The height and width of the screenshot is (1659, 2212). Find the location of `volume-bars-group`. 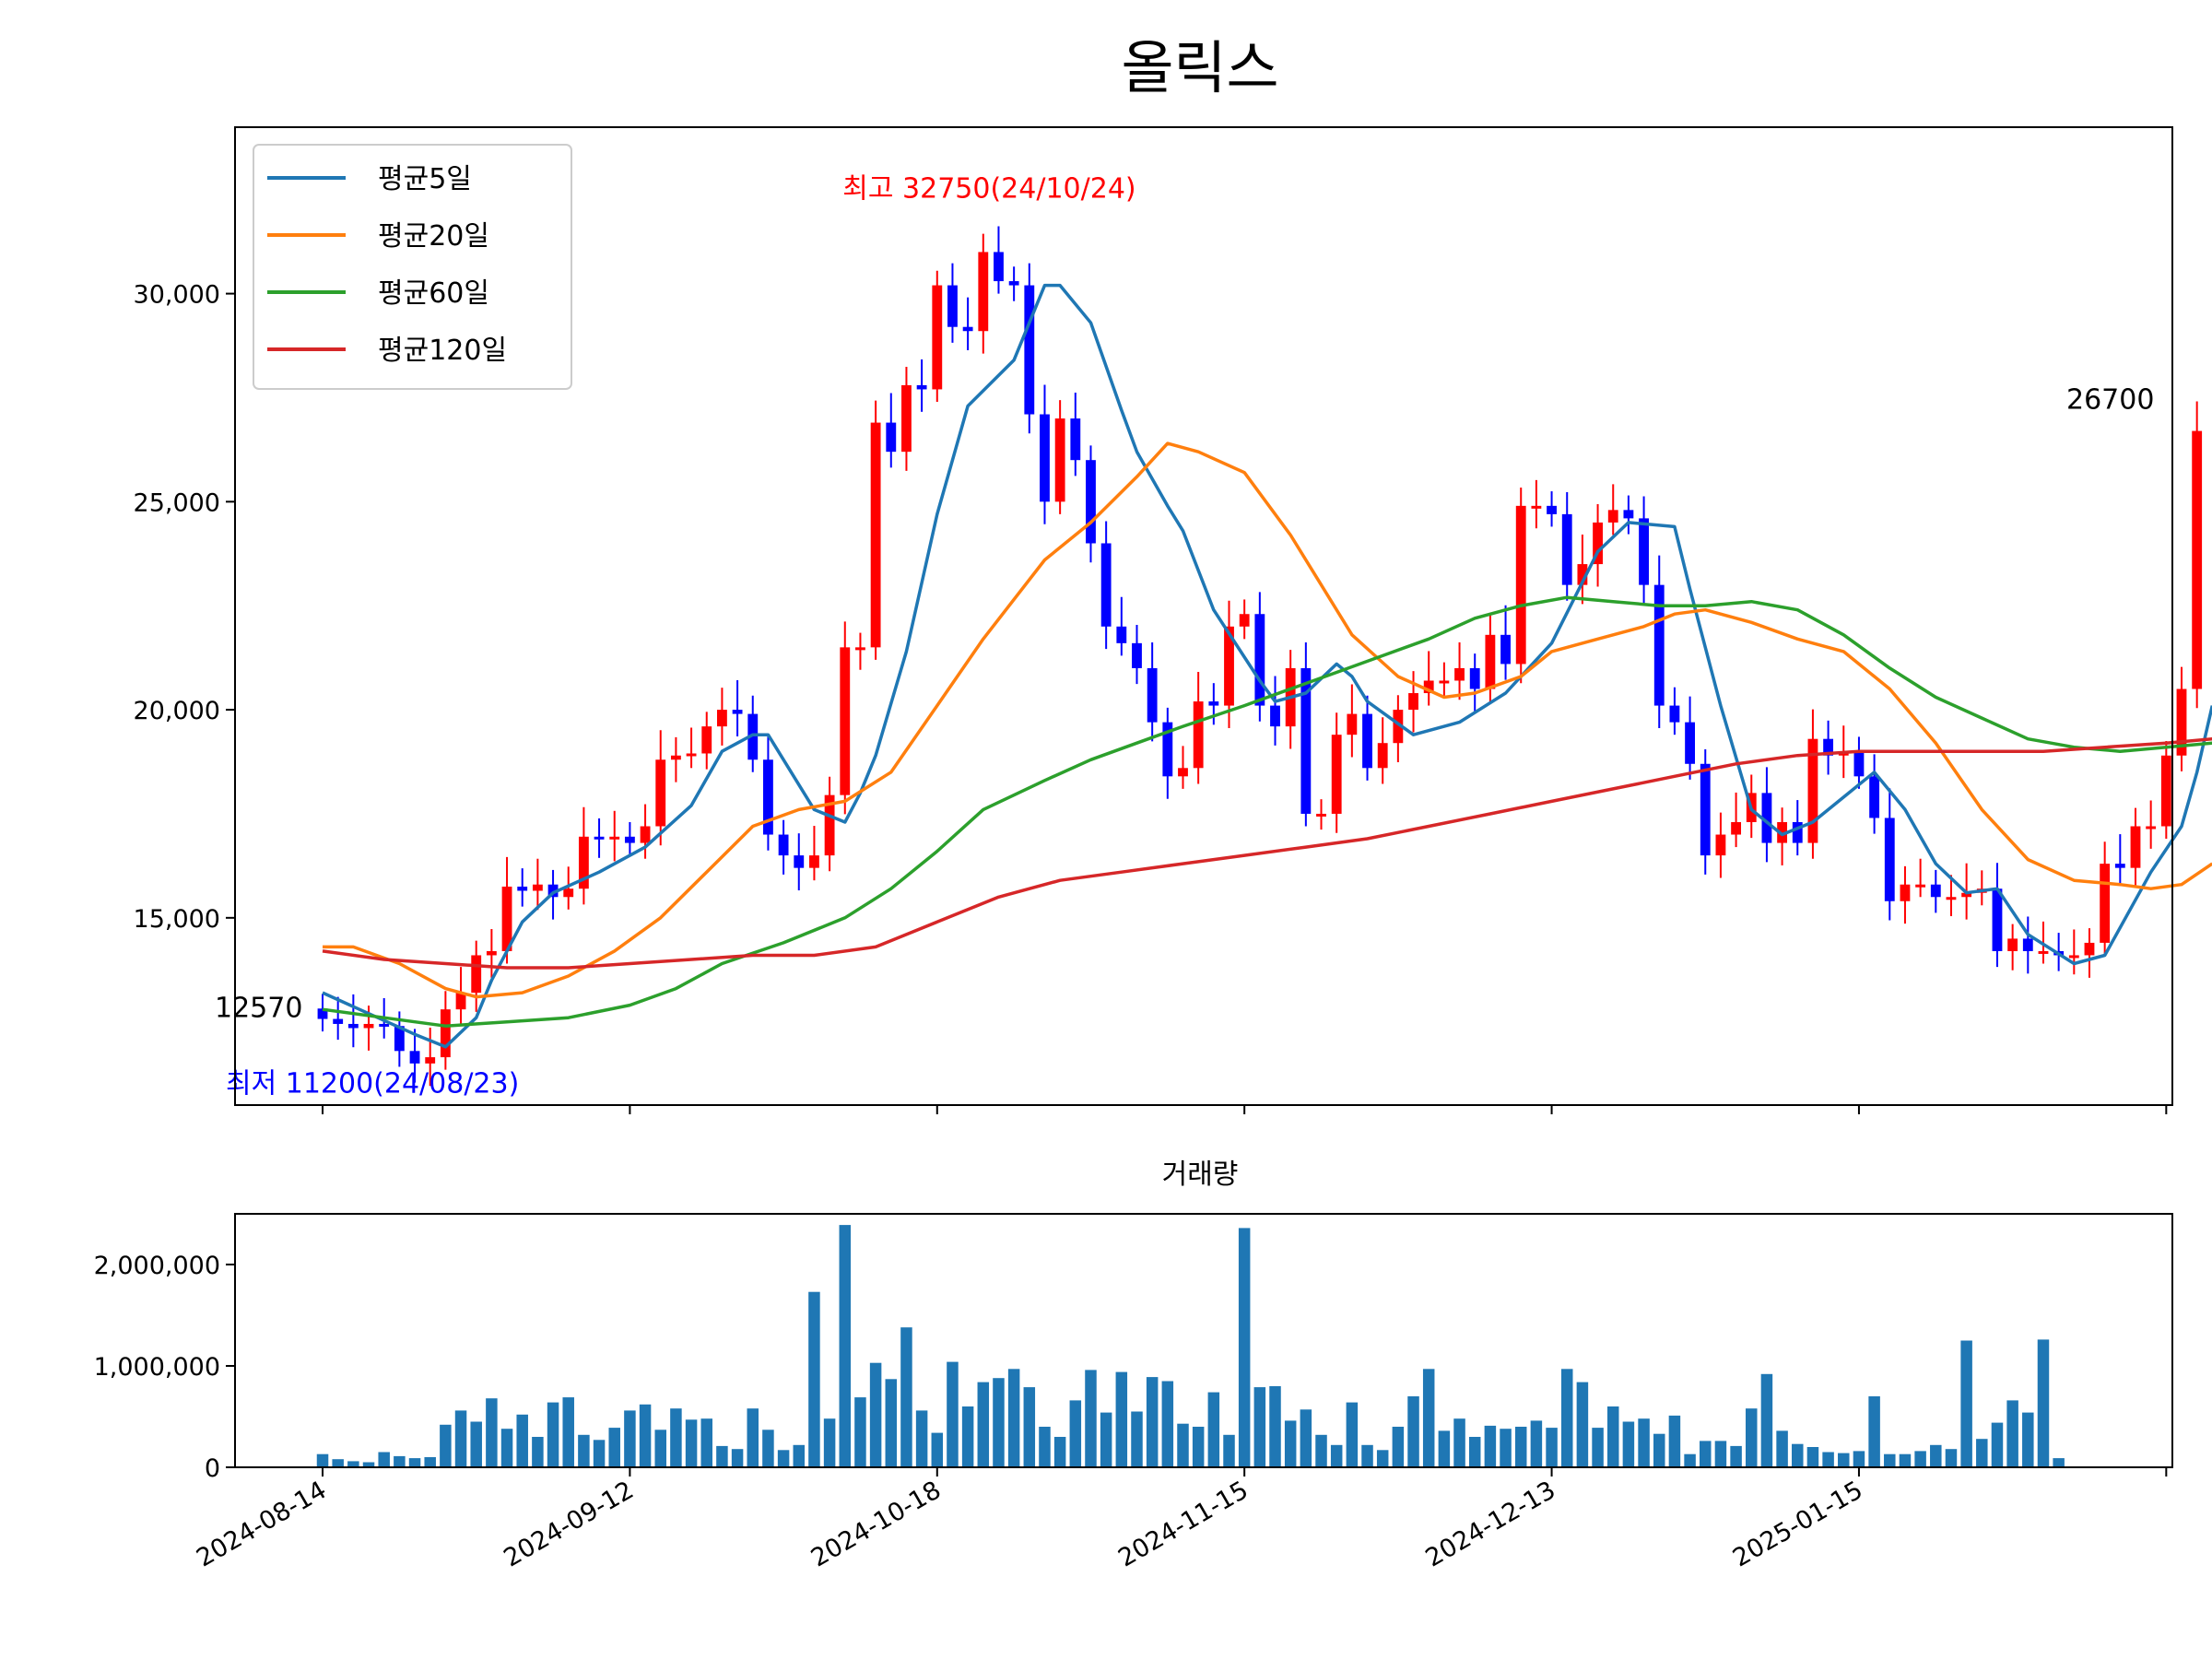

volume-bars-group is located at coordinates (1190, 1346).